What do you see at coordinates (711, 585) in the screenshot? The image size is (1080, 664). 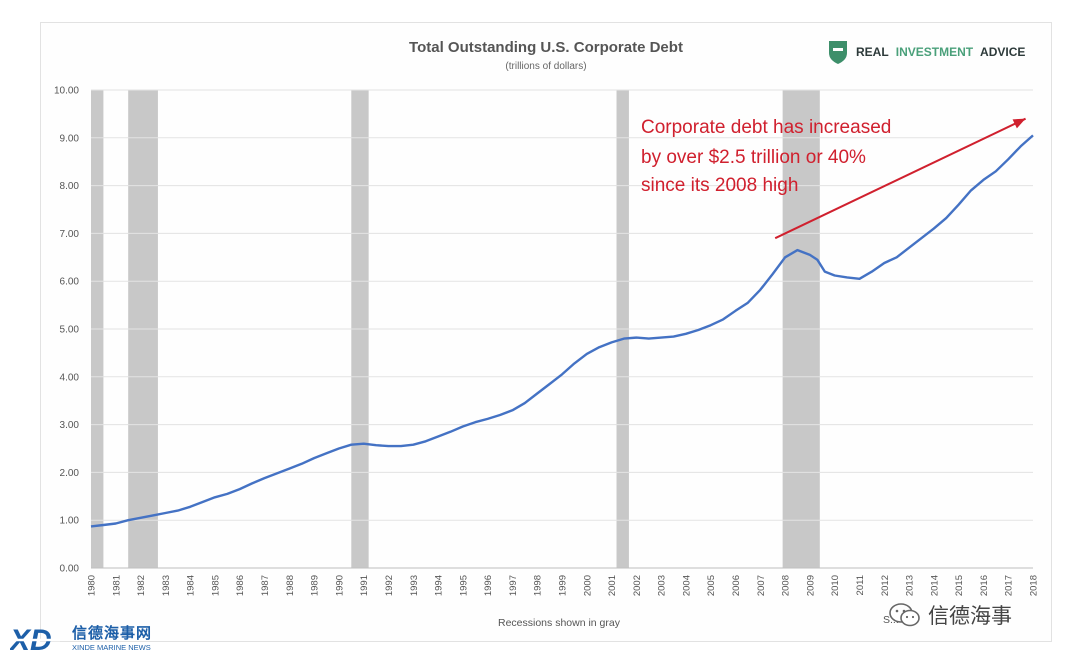 I see `x-tick-label: 2005` at bounding box center [711, 585].